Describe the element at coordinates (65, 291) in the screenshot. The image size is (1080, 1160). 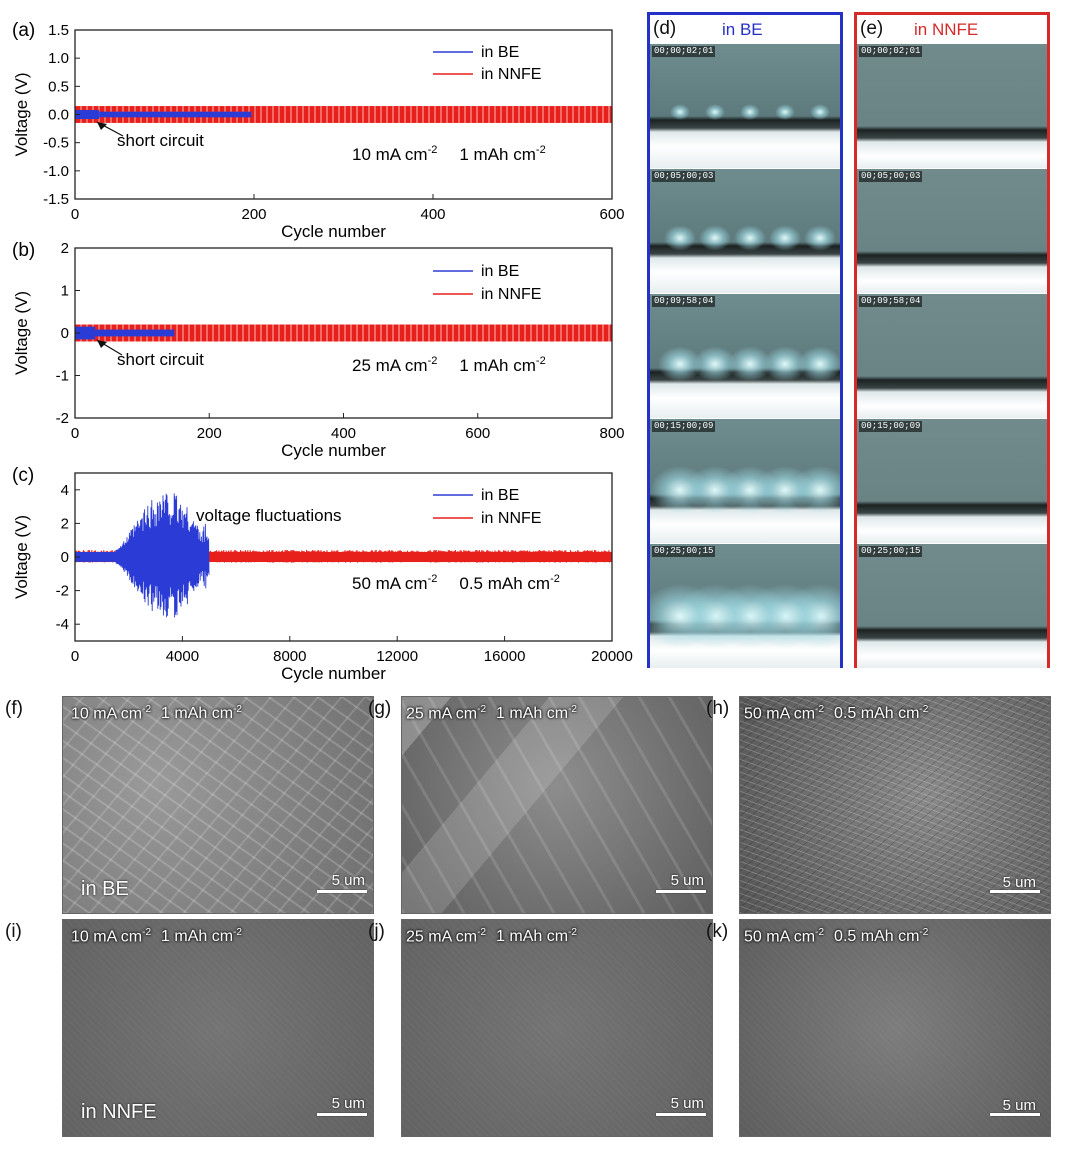
I see `y-tick-label: 1` at that location.